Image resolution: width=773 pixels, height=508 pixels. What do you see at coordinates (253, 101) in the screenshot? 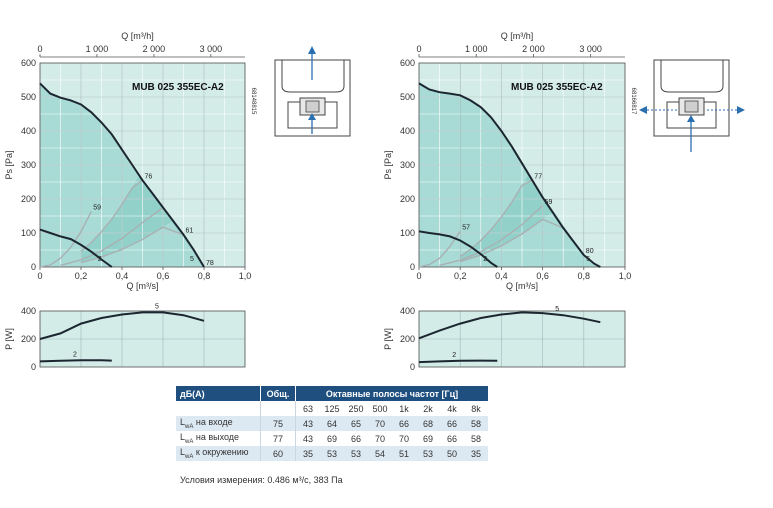
I see `diagram-code: 68148815` at bounding box center [253, 101].